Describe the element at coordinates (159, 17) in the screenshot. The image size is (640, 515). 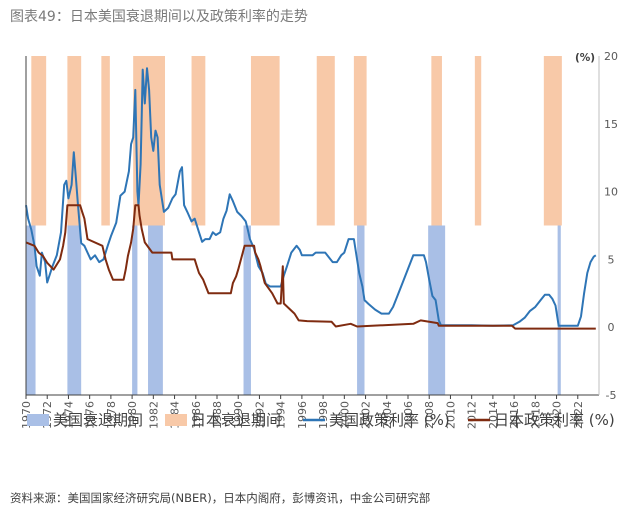
I see `chart-title: 图表49：日本美国衰退期间以及政策利率的走势` at that location.